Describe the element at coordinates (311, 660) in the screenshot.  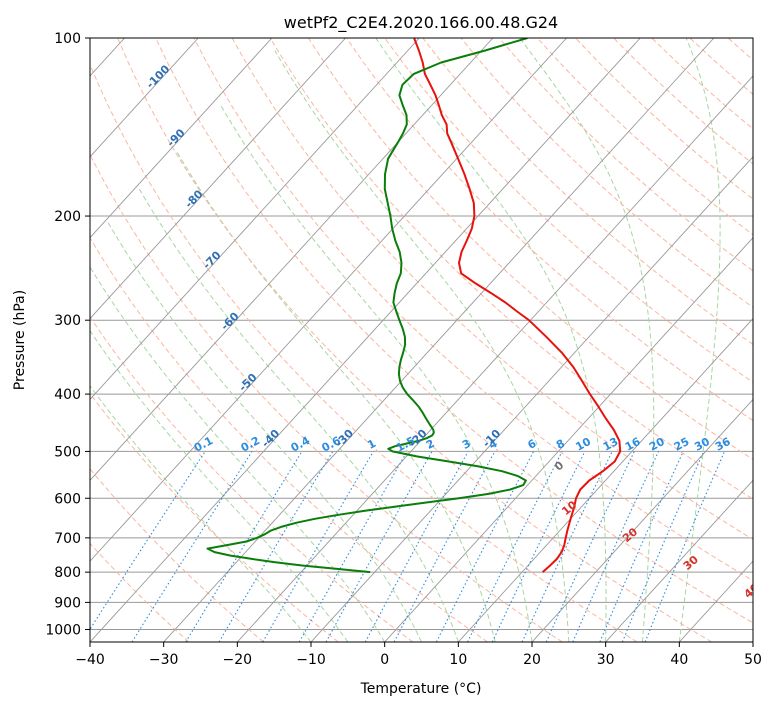
I see `x-tick-label: −10` at that location.